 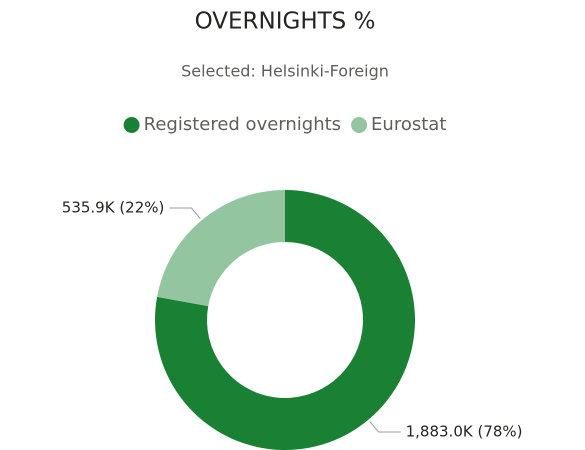 I want to click on legend: Registered overnights Eurostat, so click(x=284, y=124).